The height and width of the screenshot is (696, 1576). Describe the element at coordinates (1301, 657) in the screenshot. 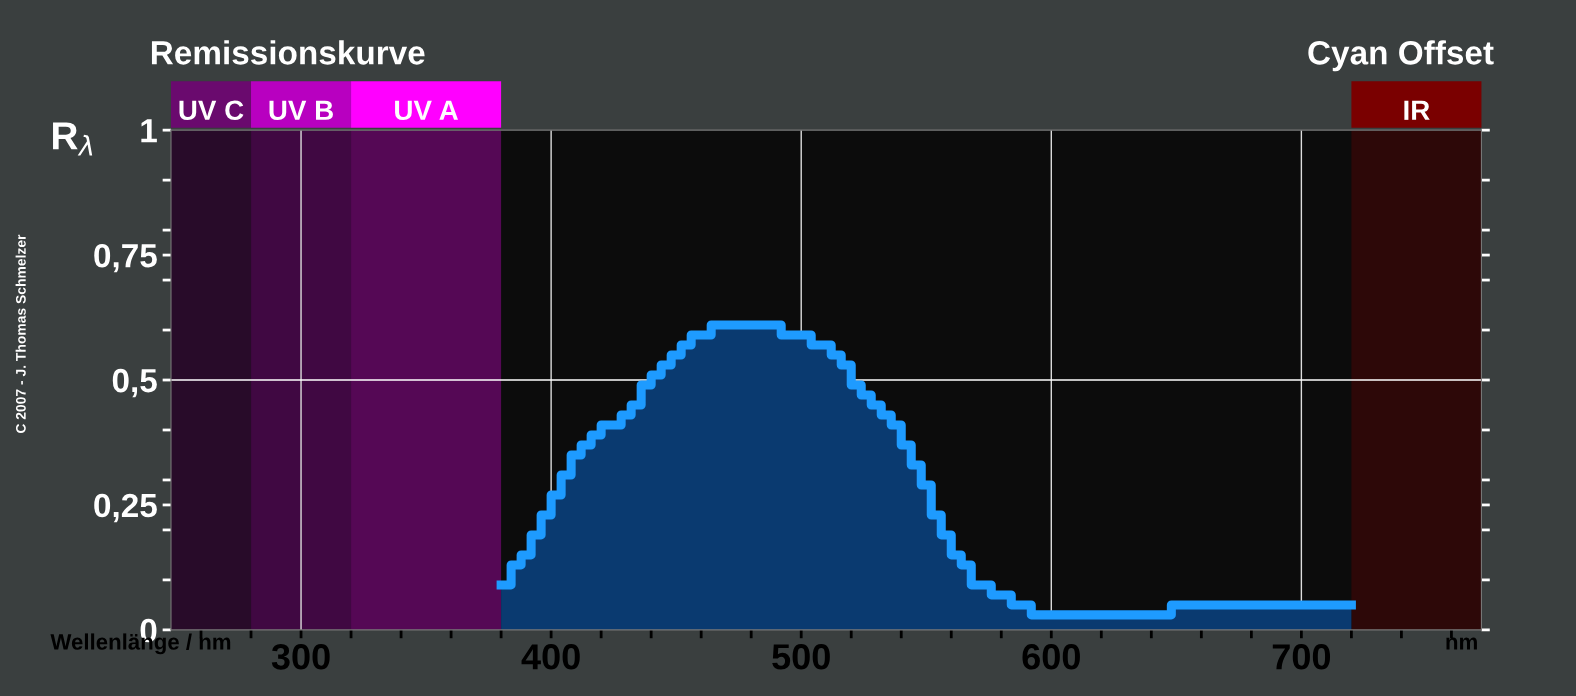

I see `x-tick-label: 700` at that location.